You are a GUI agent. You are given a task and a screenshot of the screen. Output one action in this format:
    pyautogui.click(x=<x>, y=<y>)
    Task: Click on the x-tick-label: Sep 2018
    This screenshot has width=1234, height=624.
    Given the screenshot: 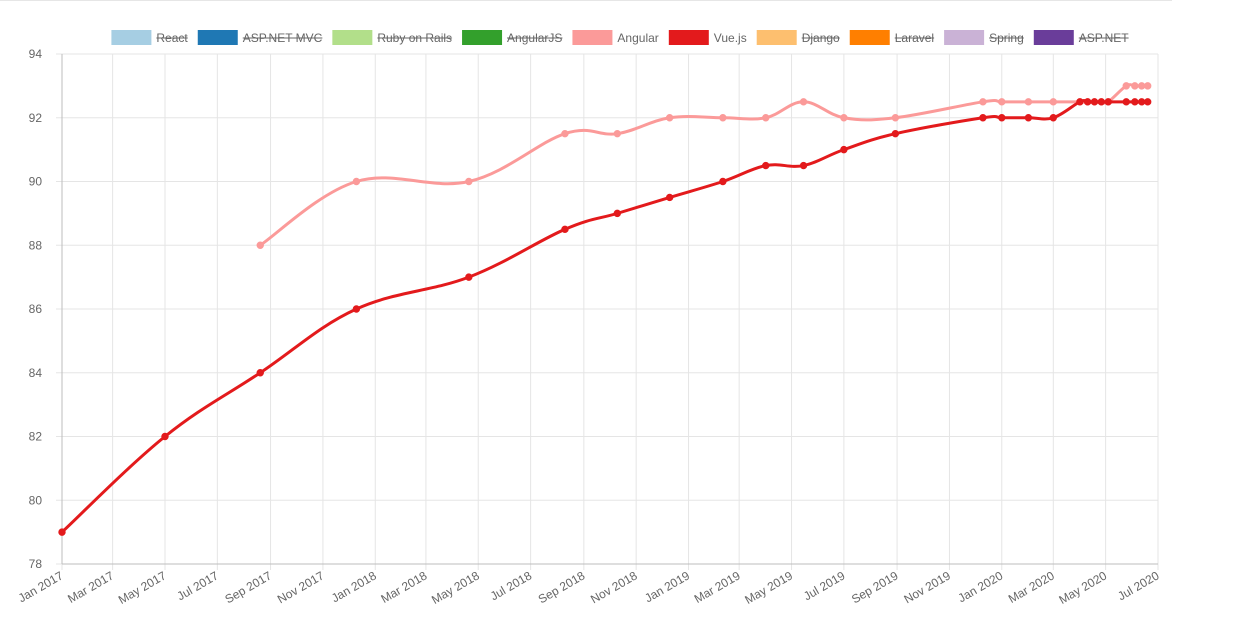 What is the action you would take?
    pyautogui.click(x=562, y=587)
    